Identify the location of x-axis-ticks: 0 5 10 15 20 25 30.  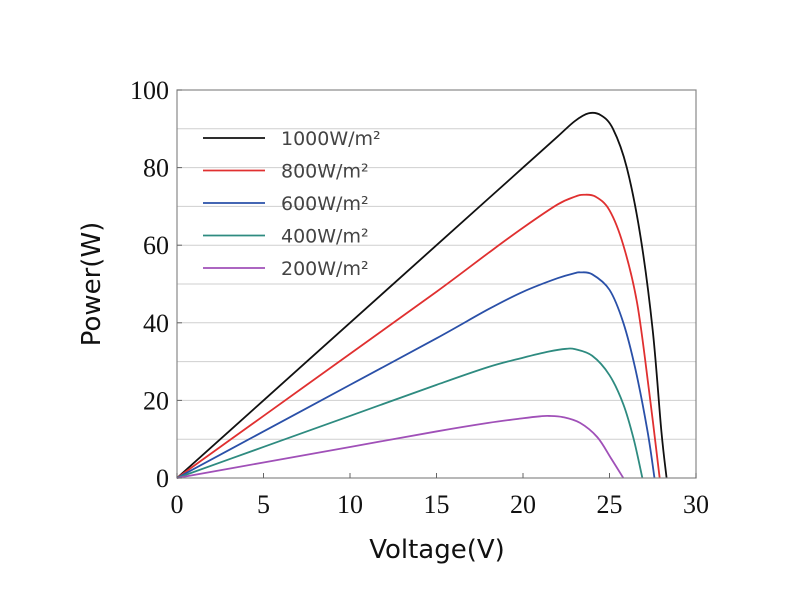
(440, 496).